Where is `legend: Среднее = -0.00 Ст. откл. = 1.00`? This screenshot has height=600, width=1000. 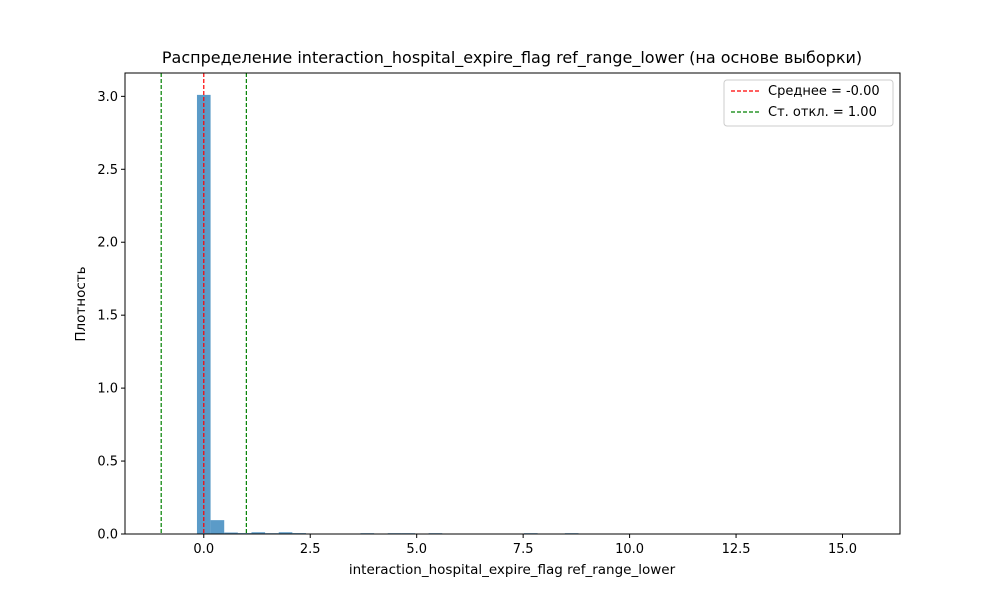
legend: Среднее = -0.00 Ст. откл. = 1.00 is located at coordinates (808, 103).